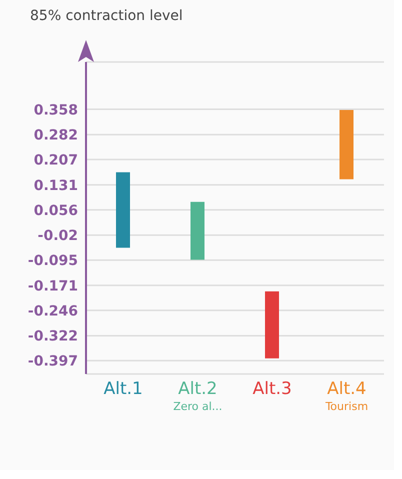 The width and height of the screenshot is (402, 479). Describe the element at coordinates (58, 236) in the screenshot. I see `y-tick-label: -0.02` at that location.